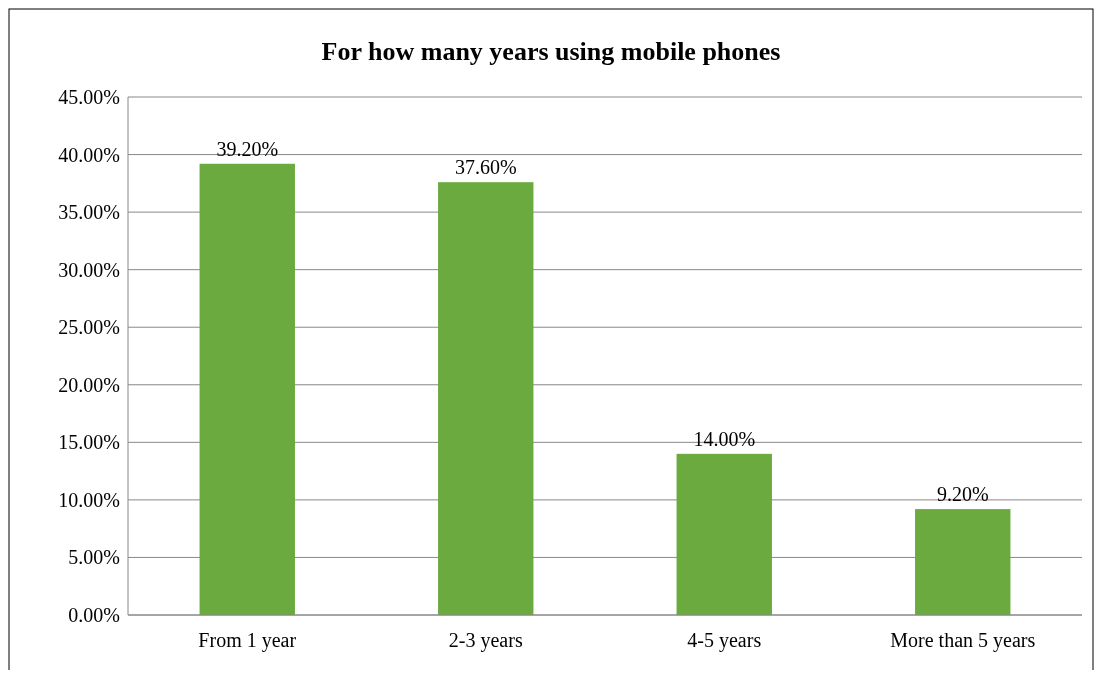 This screenshot has width=1102, height=678. What do you see at coordinates (89, 499) in the screenshot?
I see `y-tick-label: 10.00%` at bounding box center [89, 499].